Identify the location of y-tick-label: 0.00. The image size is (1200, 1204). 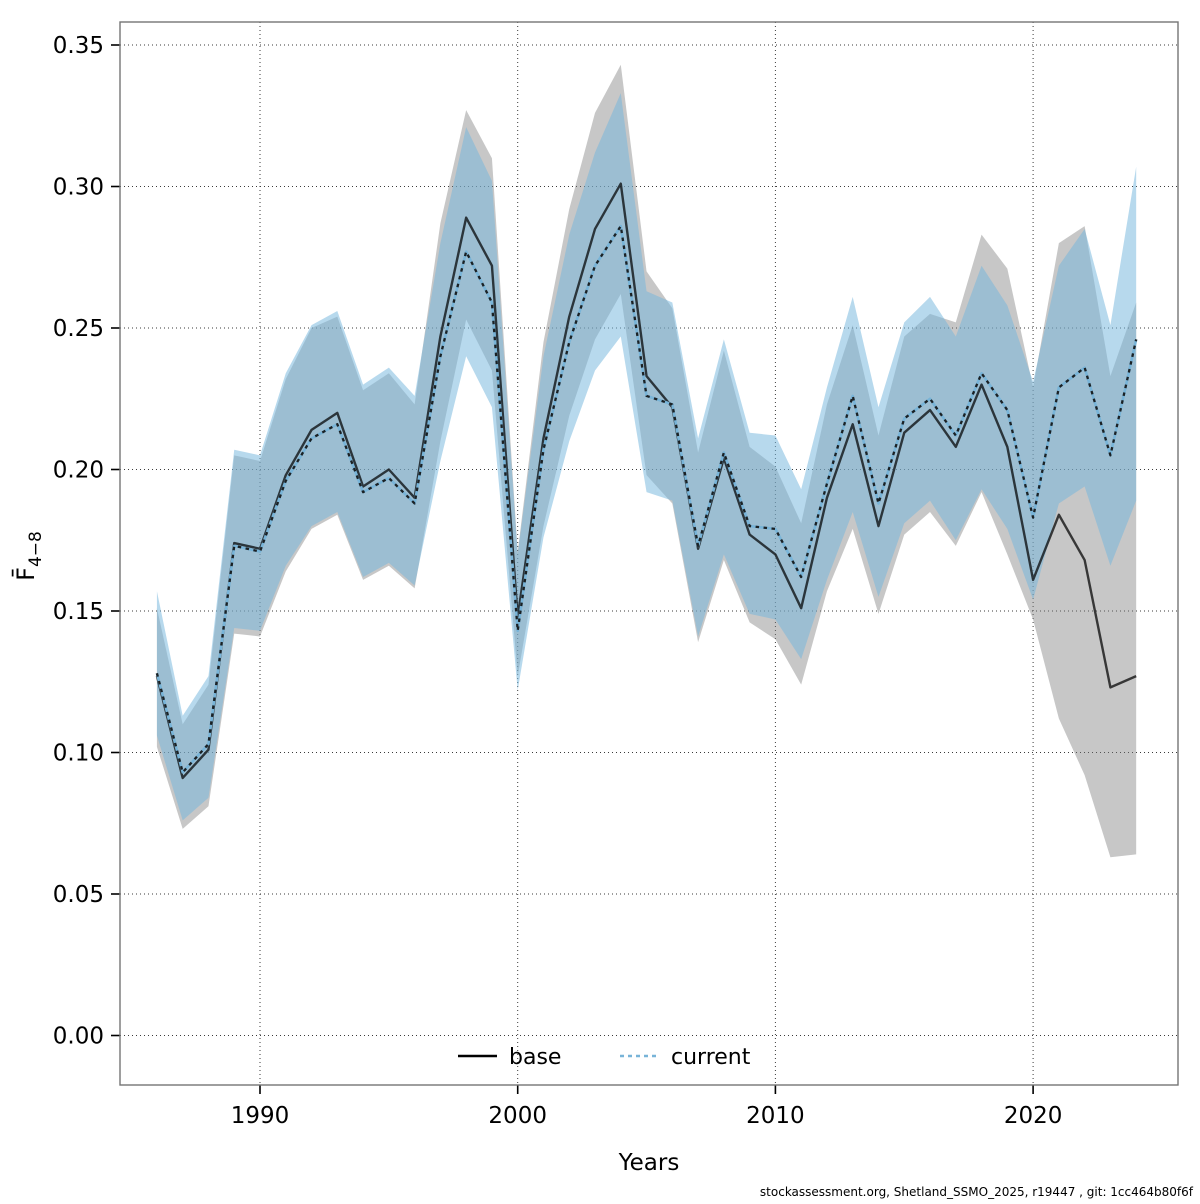
(78, 1037).